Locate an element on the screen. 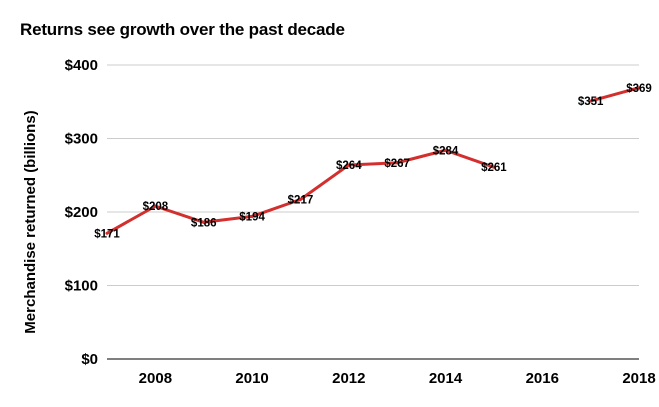 This screenshot has height=407, width=659. y-axis-title: Merchandise returned (billions) is located at coordinates (30, 221).